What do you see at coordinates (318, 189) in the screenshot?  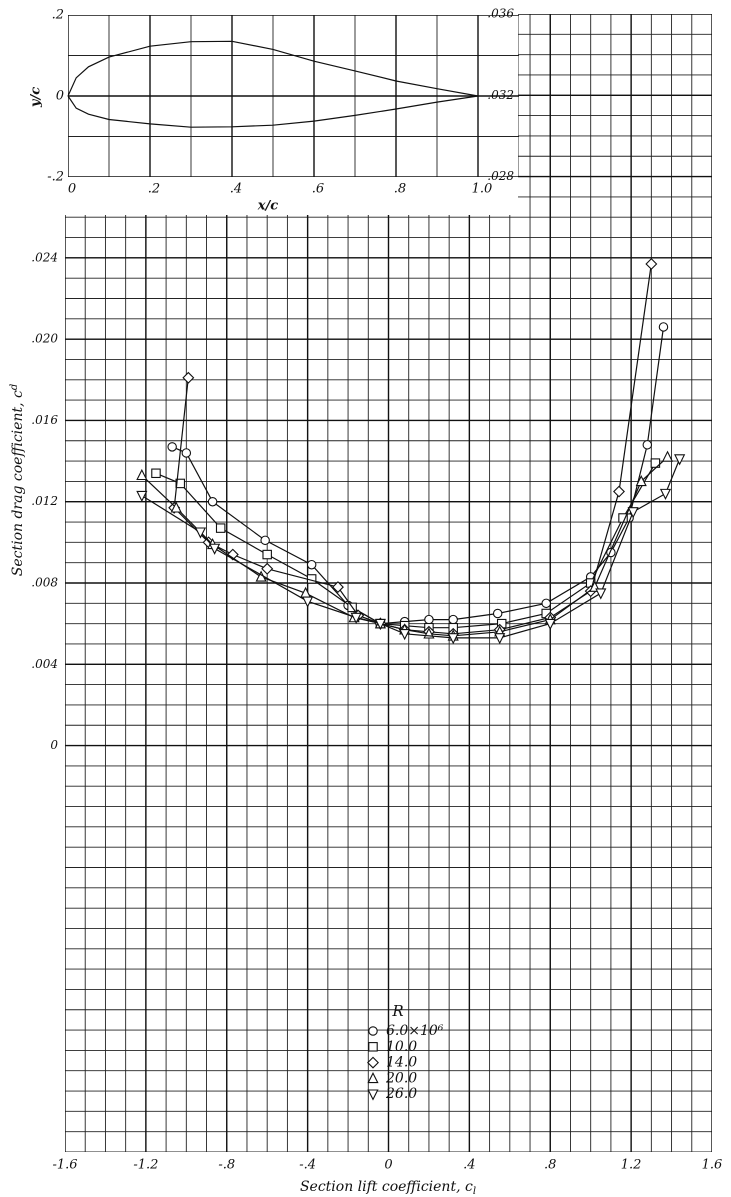 I see `x-tick-label: .6` at bounding box center [318, 189].